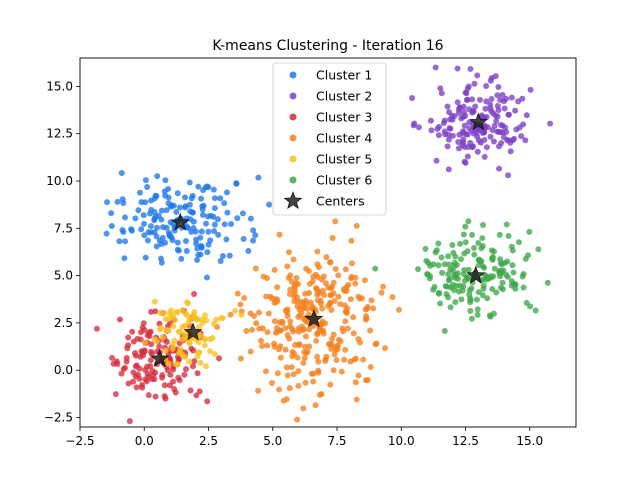 The width and height of the screenshot is (640, 480). Describe the element at coordinates (293, 138) in the screenshot. I see `legend-marker` at that location.